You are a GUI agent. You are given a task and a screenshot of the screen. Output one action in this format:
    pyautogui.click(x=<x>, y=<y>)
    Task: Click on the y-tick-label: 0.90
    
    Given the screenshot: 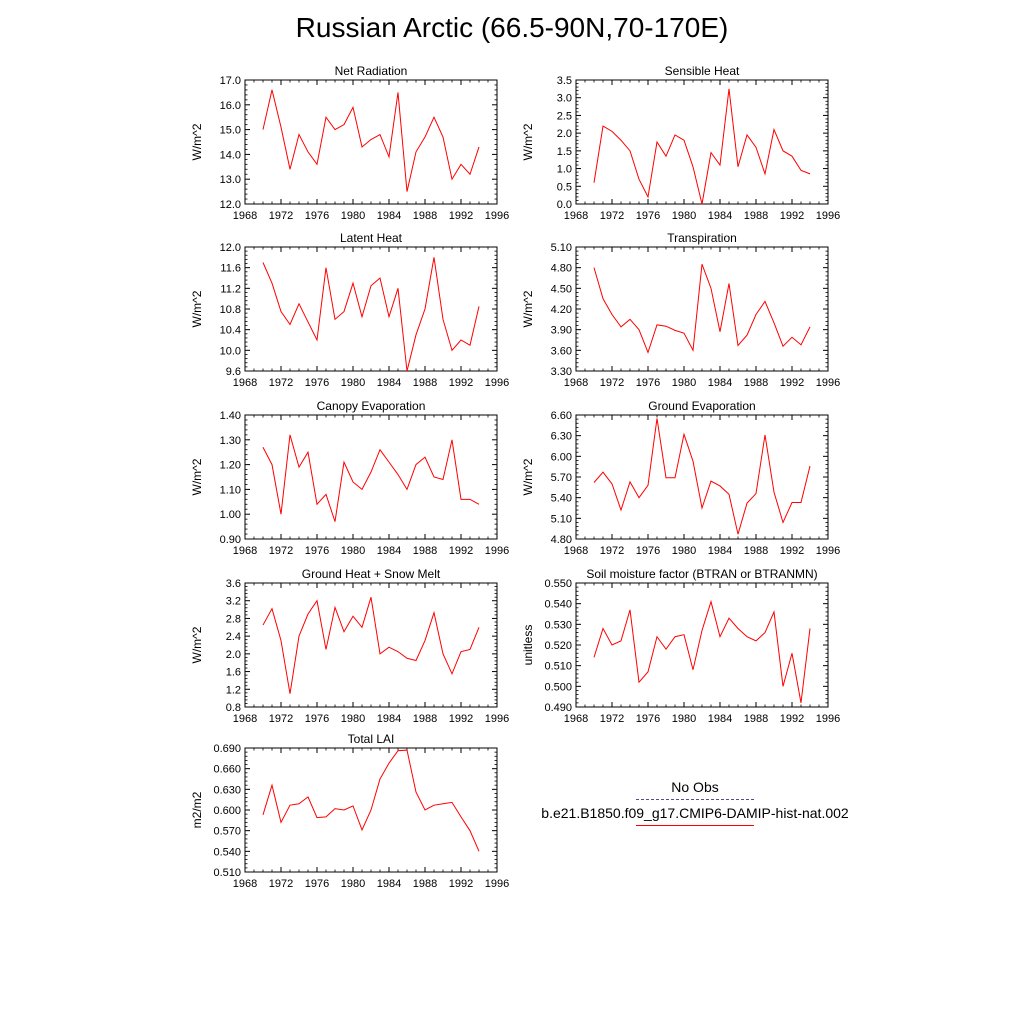 What is the action you would take?
    pyautogui.click(x=230, y=540)
    